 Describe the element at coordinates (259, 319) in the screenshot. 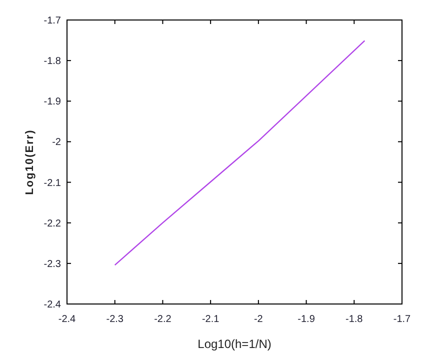

I see `x-tick-label: -2` at that location.